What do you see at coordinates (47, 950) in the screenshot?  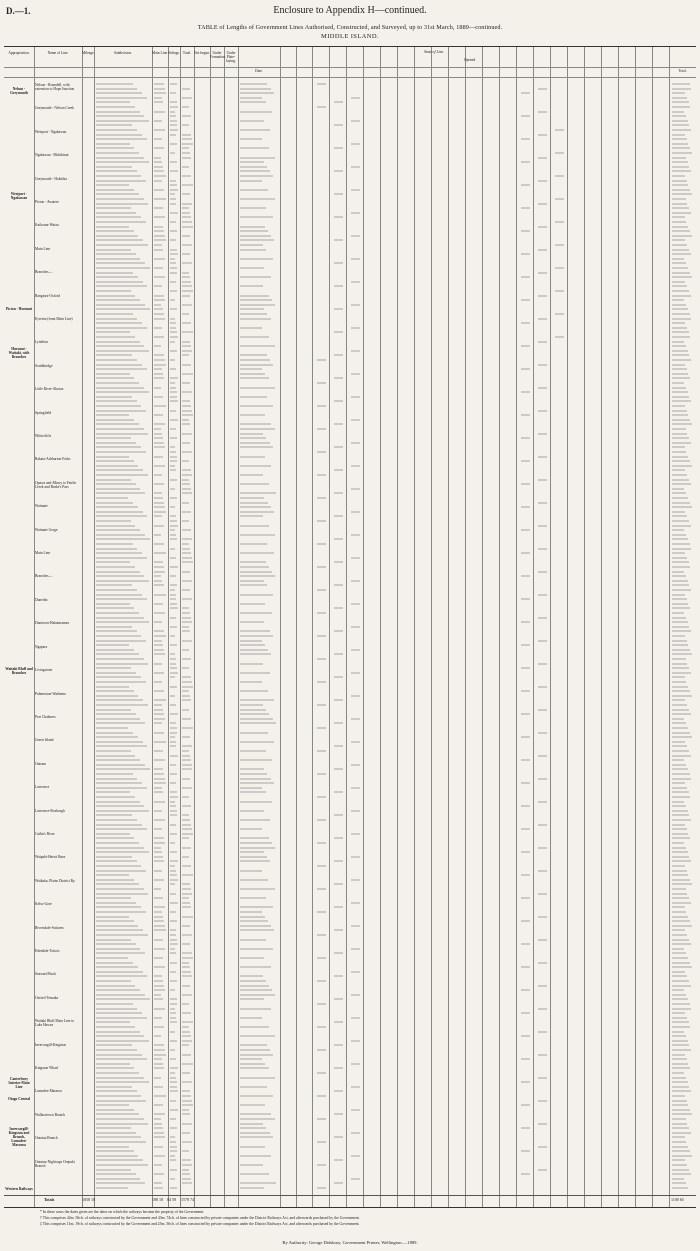 I see `line-name: Edendale-Toitois` at bounding box center [47, 950].